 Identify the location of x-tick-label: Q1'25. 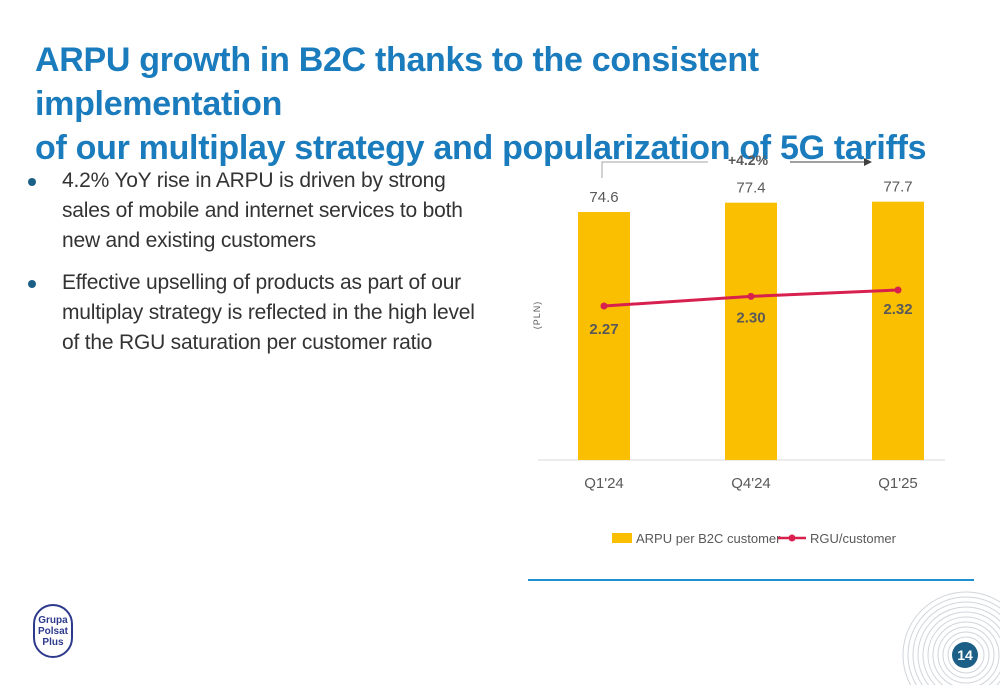
(898, 483).